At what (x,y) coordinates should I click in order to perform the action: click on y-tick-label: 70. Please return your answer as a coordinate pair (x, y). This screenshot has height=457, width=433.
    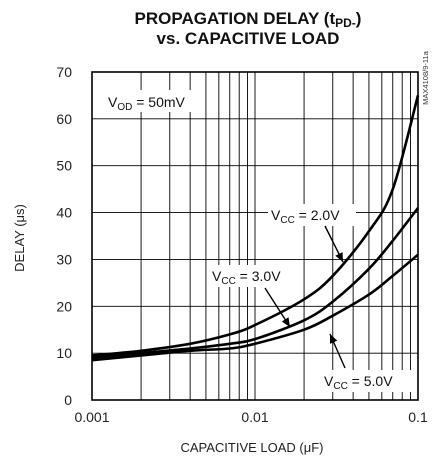
    Looking at the image, I should click on (64, 72).